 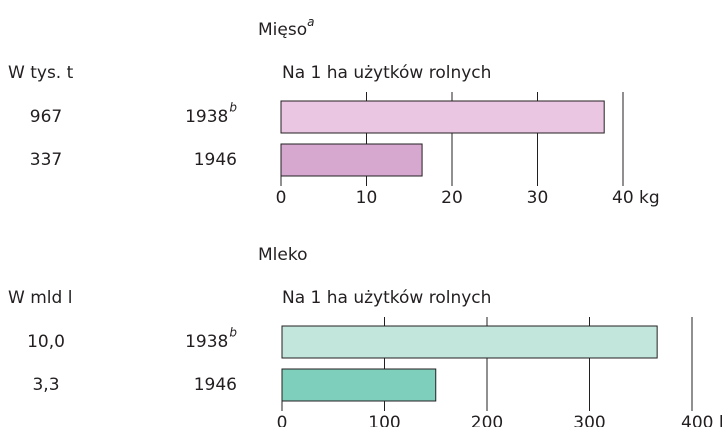 I want to click on x-tick-label: 10, so click(x=367, y=198).